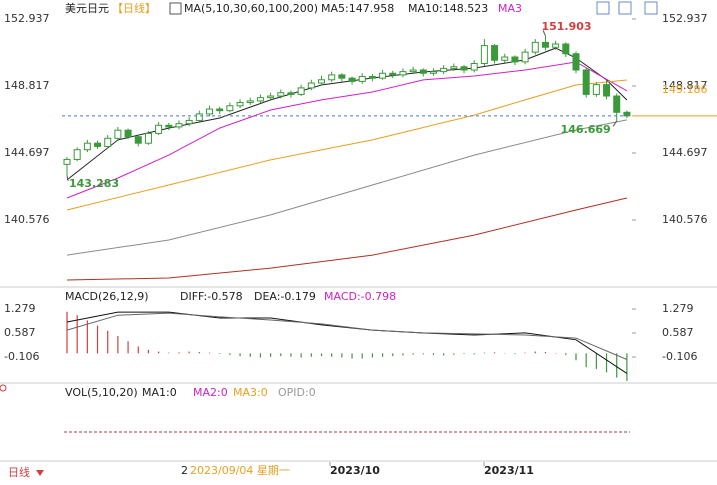  Describe the element at coordinates (134, 8) in the screenshot. I see `period: 【日线】` at that location.